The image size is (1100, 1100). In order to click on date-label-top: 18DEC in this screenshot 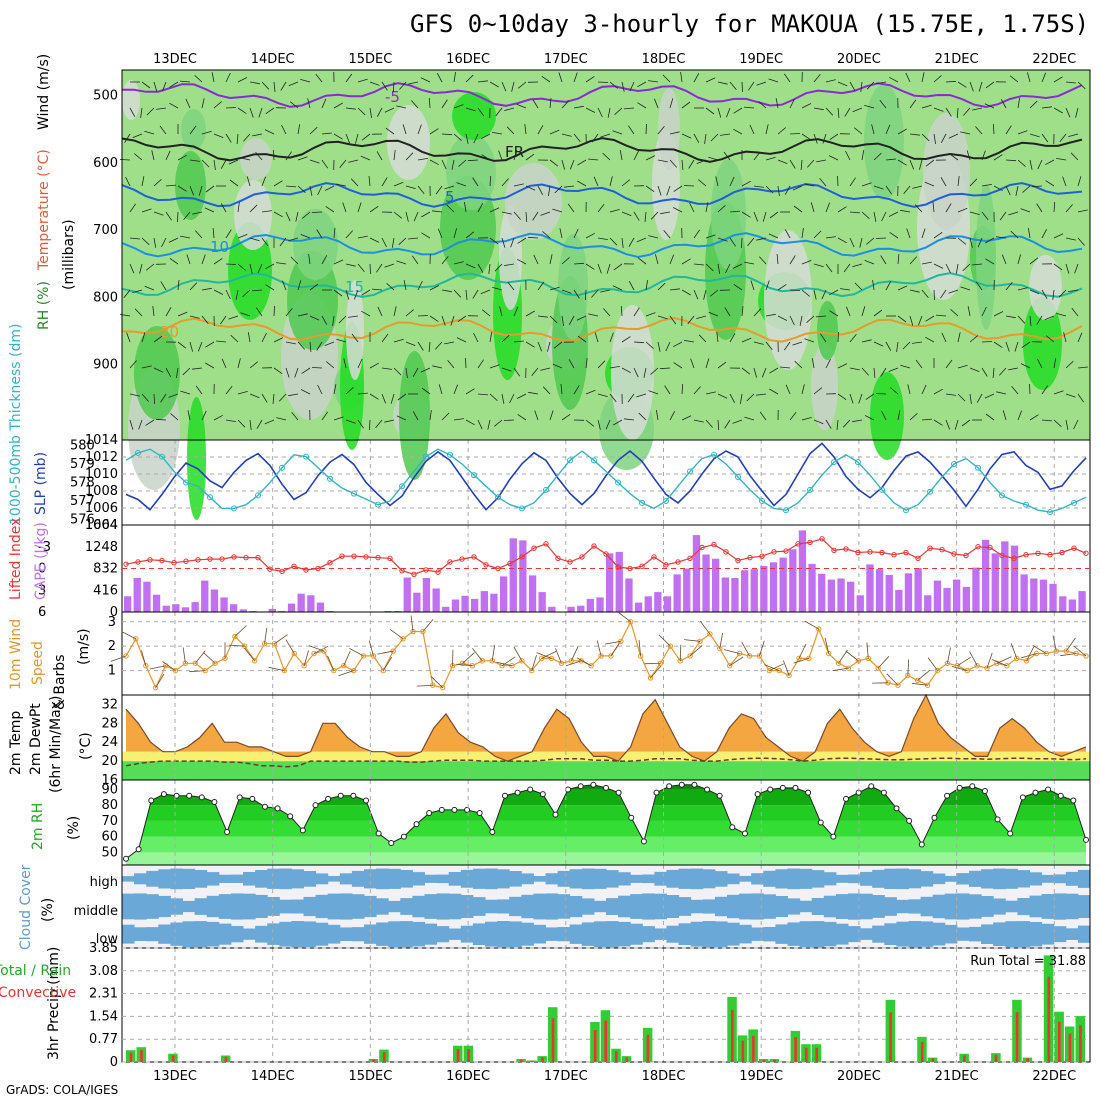, I will do `click(664, 59)`.